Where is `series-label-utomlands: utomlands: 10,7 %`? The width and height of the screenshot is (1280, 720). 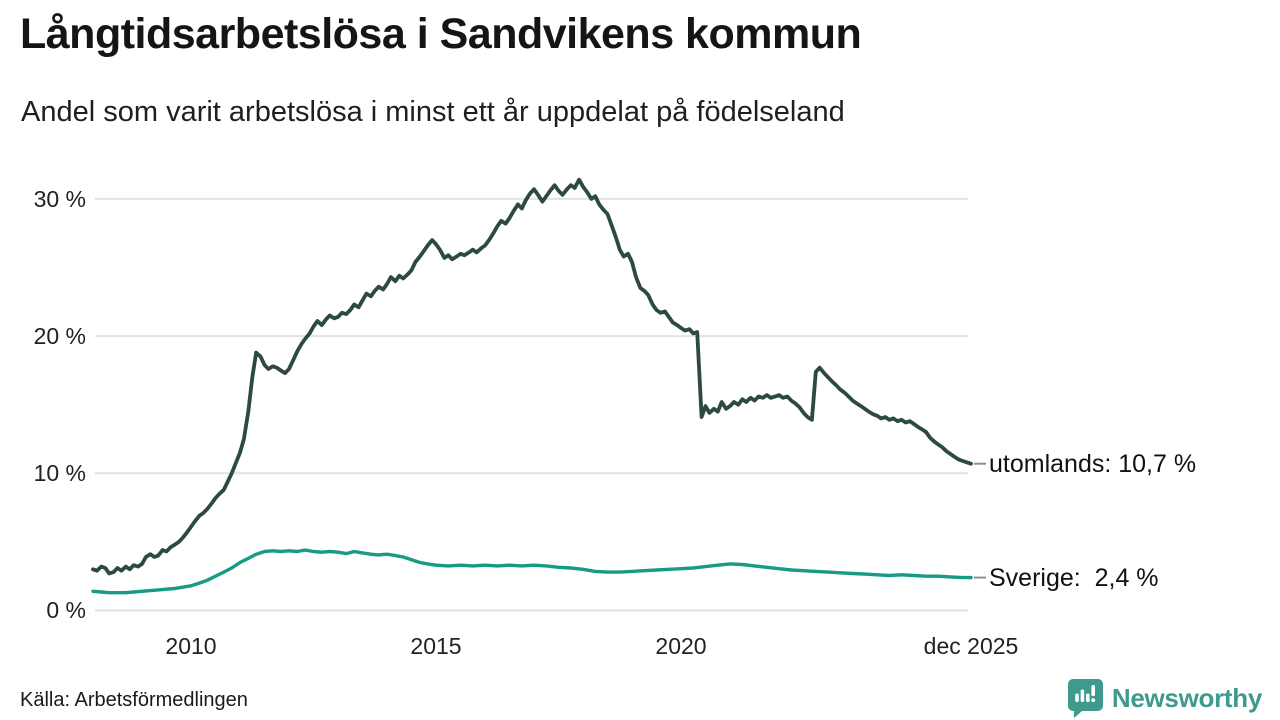
series-label-utomlands: utomlands: 10,7 % is located at coordinates (1093, 464).